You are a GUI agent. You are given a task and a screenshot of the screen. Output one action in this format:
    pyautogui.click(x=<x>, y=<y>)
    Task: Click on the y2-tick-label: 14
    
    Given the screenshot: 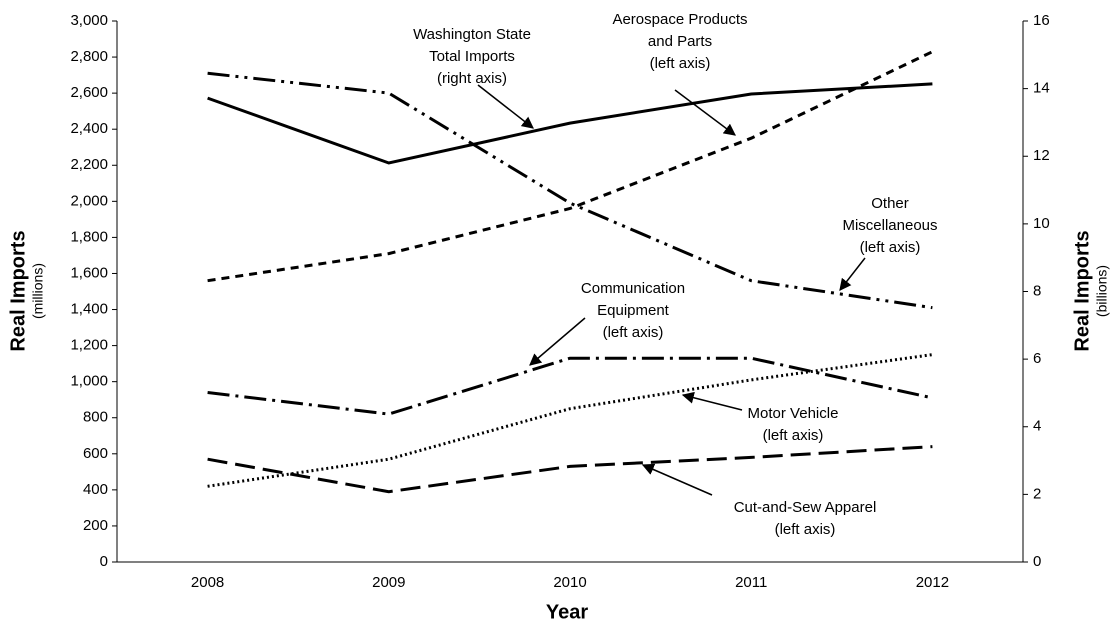 What is the action you would take?
    pyautogui.click(x=1041, y=88)
    